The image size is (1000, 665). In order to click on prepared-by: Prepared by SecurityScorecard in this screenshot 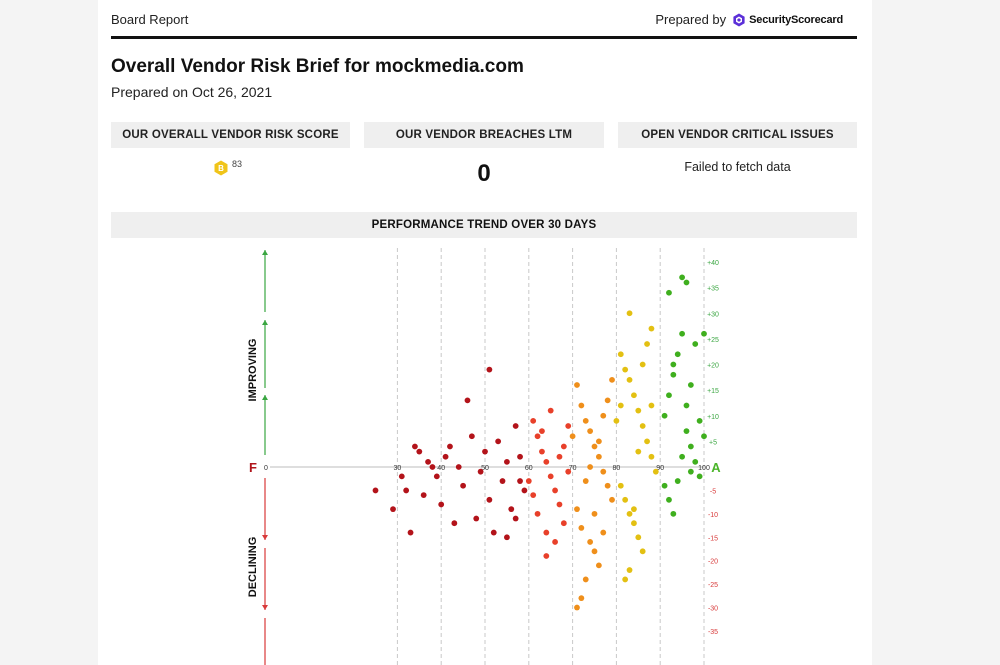, I will do `click(749, 19)`.